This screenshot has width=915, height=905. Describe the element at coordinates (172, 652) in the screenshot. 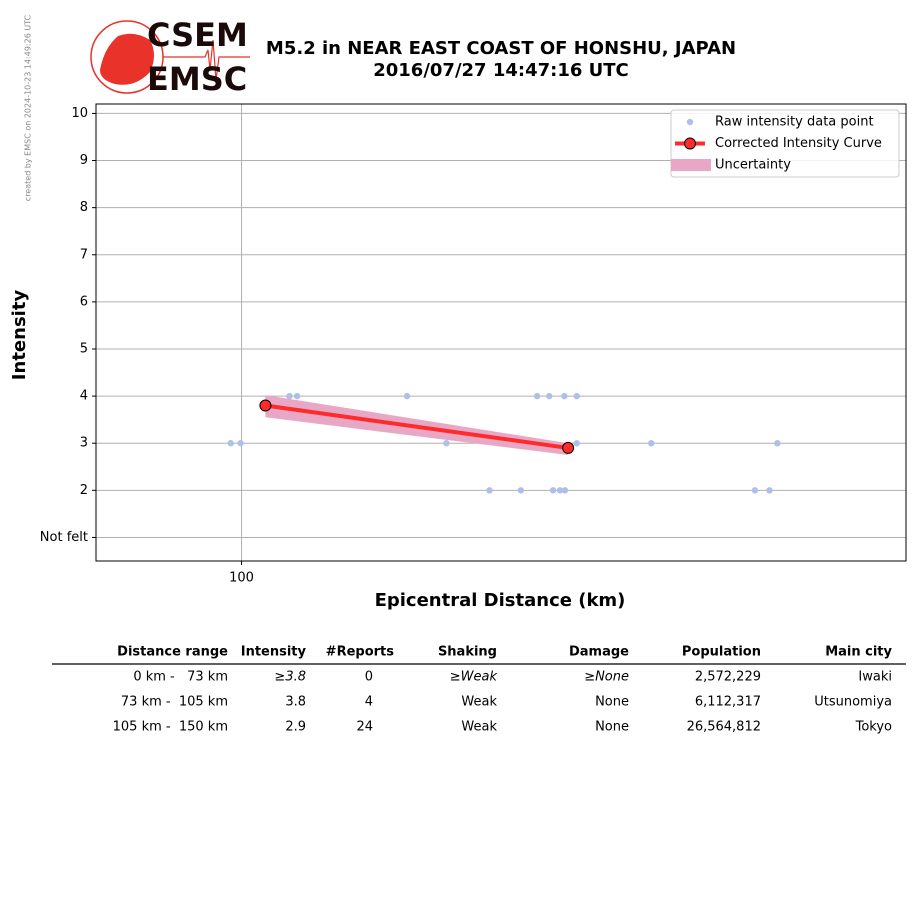

I see `table-header: Distance range` at that location.